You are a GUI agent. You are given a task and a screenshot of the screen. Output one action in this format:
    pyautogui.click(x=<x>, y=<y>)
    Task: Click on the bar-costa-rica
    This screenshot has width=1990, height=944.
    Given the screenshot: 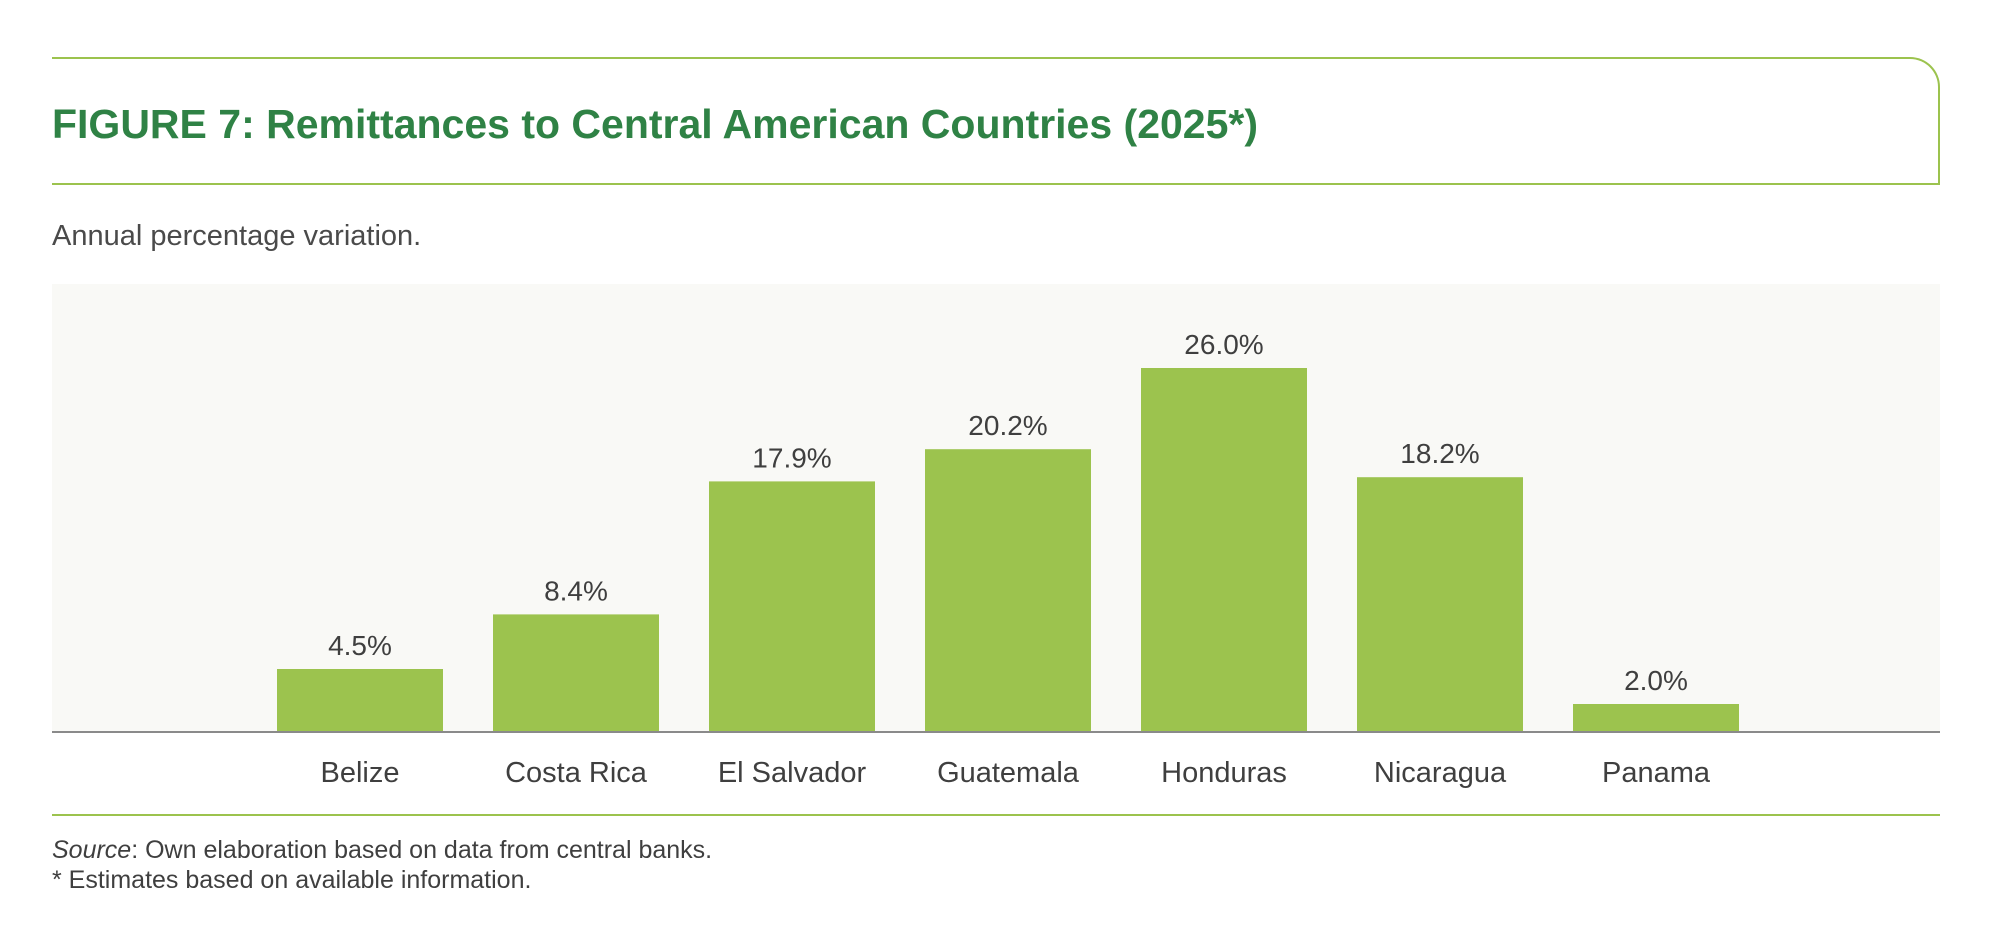 What is the action you would take?
    pyautogui.click(x=576, y=673)
    